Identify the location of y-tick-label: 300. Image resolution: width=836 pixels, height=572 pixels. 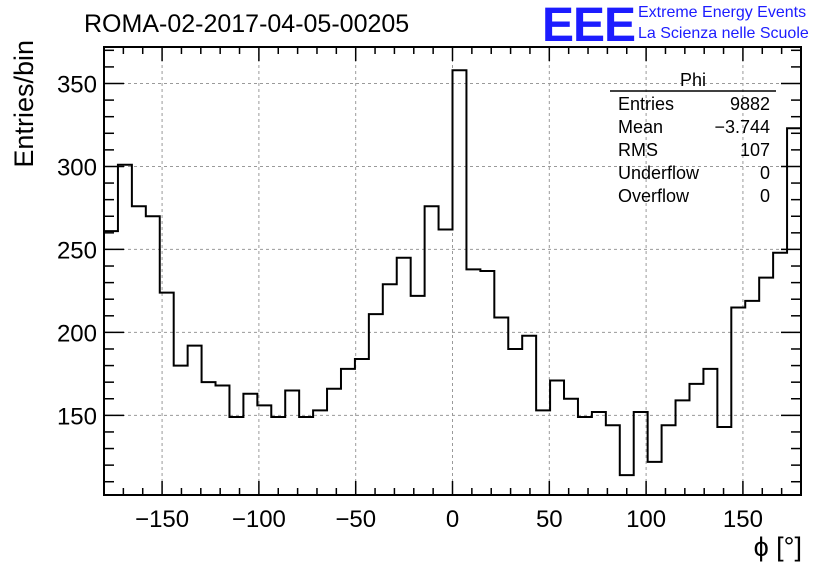
(77, 167).